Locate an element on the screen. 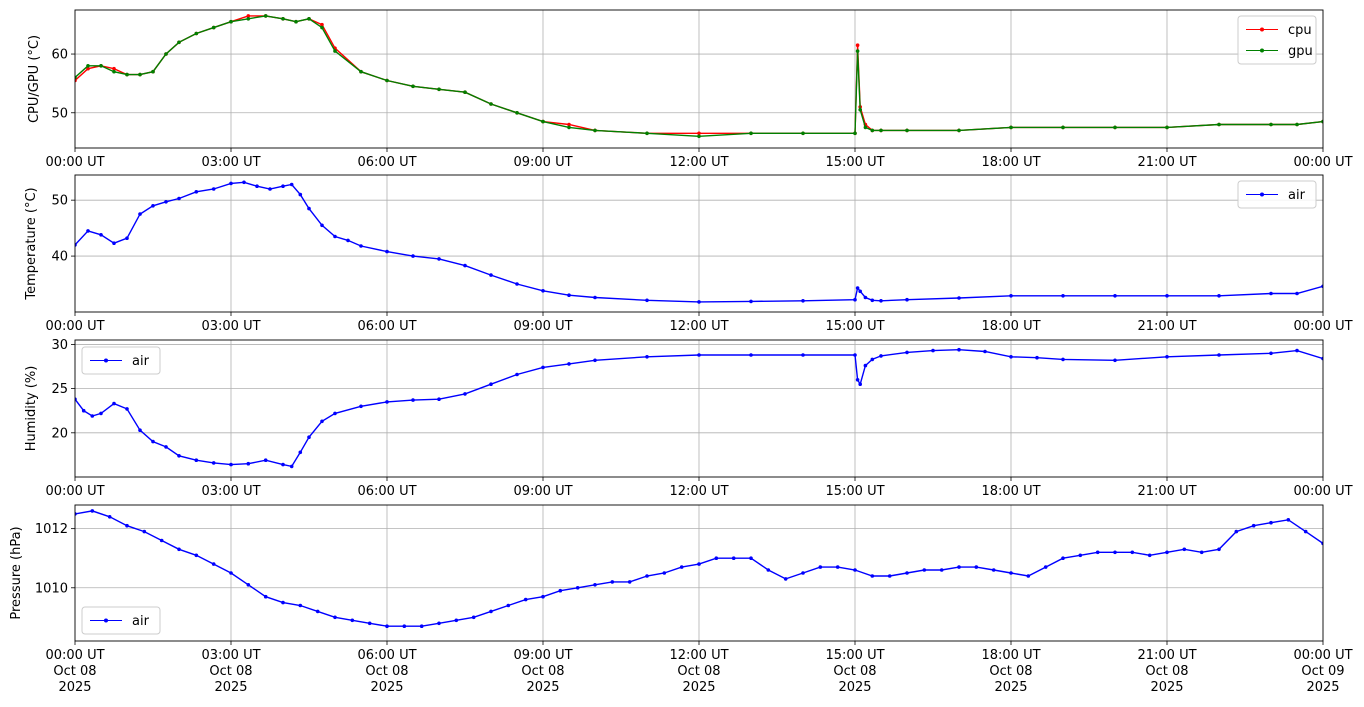 Image resolution: width=1364 pixels, height=707 pixels. y-axis-label: Pressure (hPa) is located at coordinates (16, 572).